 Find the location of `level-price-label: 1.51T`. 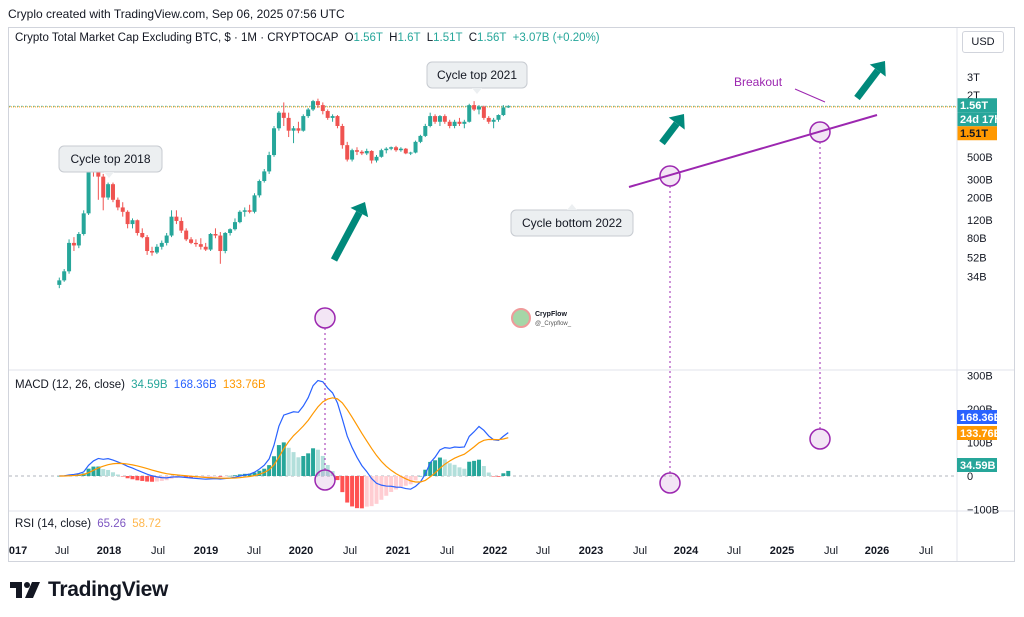

level-price-label: 1.51T is located at coordinates (974, 134).